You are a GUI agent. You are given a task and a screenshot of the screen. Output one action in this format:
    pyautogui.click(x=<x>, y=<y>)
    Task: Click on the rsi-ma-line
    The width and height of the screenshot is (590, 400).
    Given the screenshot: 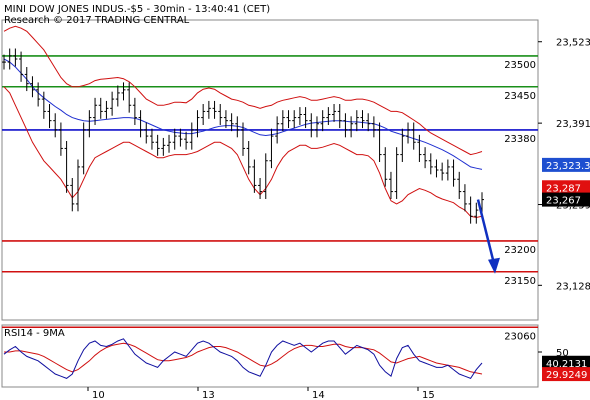 What is the action you would take?
    pyautogui.click(x=243, y=358)
    